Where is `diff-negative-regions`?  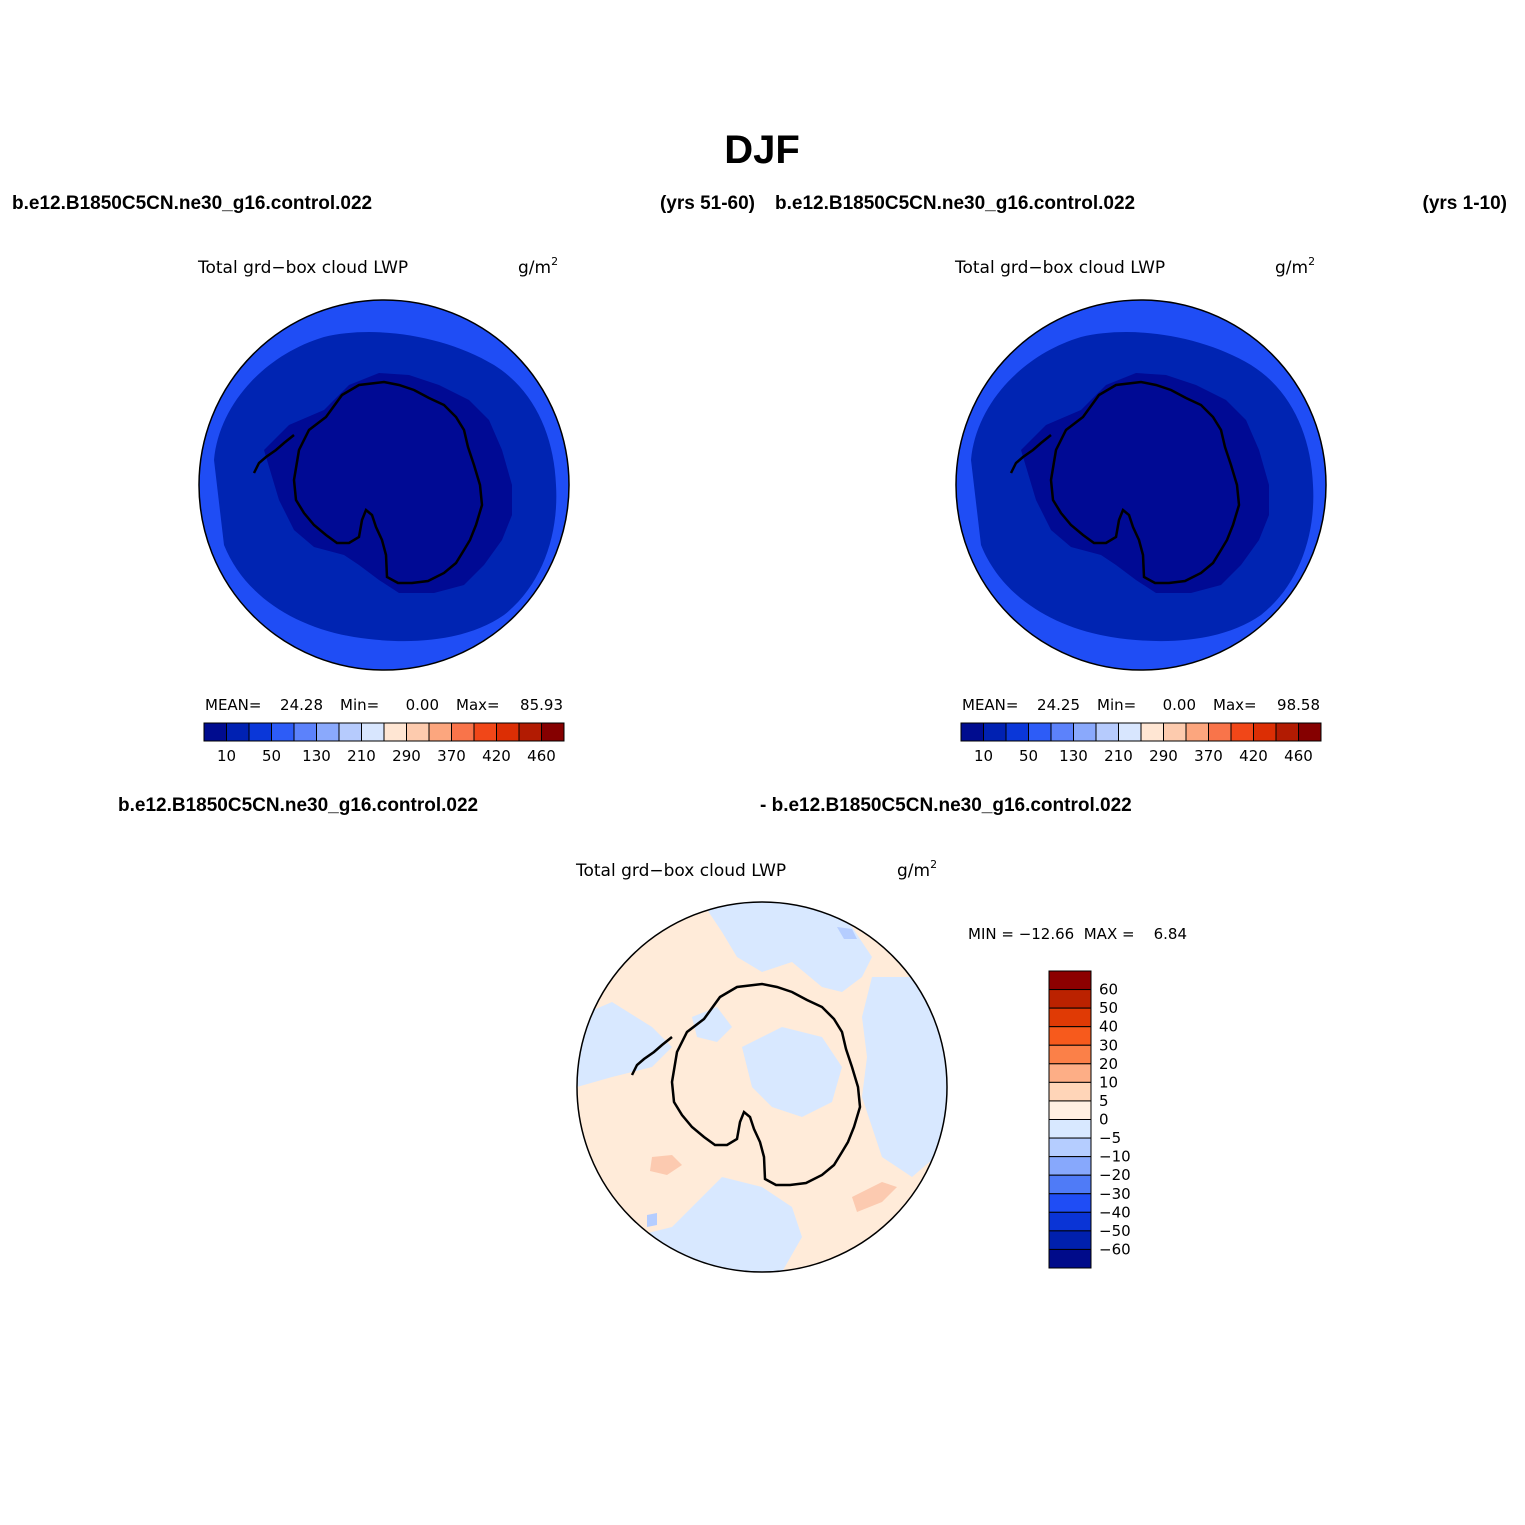
diff-negative-regions is located at coordinates (762, 1087).